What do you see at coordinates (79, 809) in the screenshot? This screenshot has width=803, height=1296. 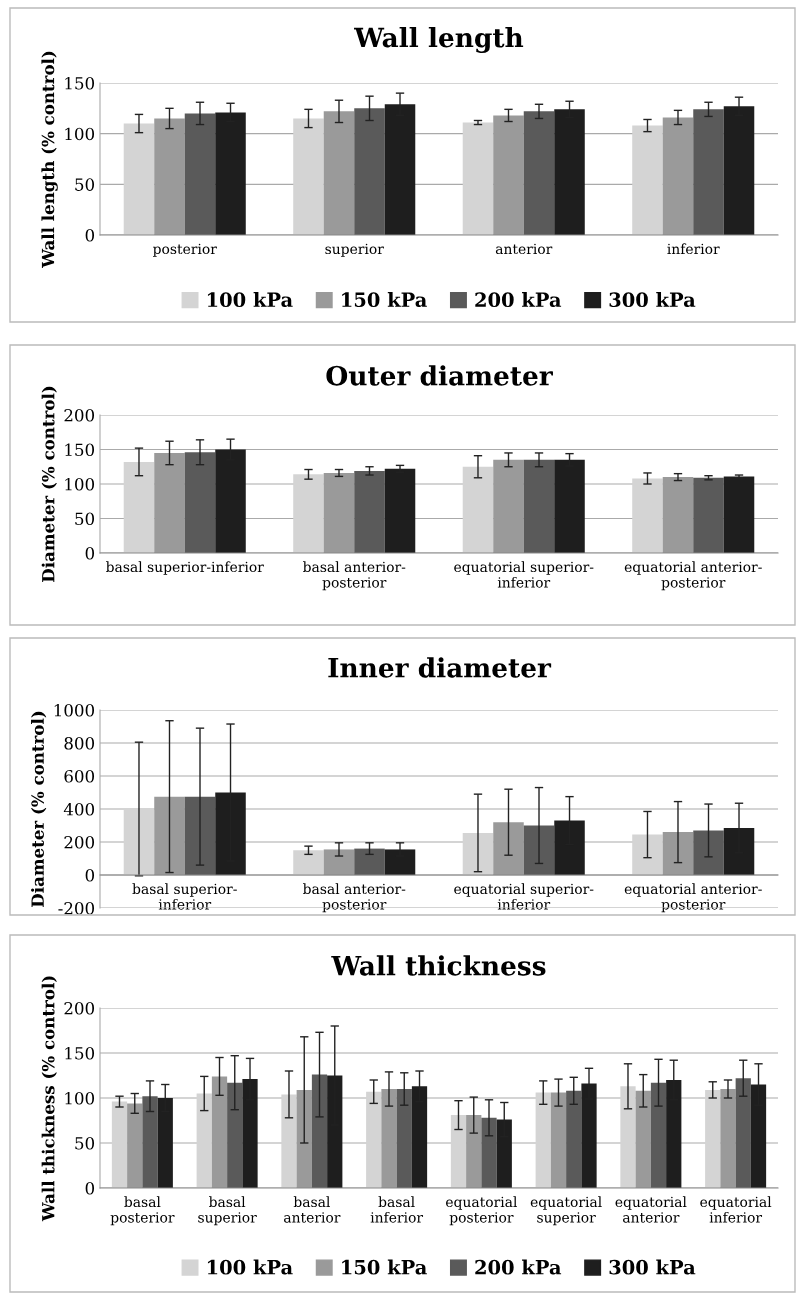 I see `y-tick-label: 400` at bounding box center [79, 809].